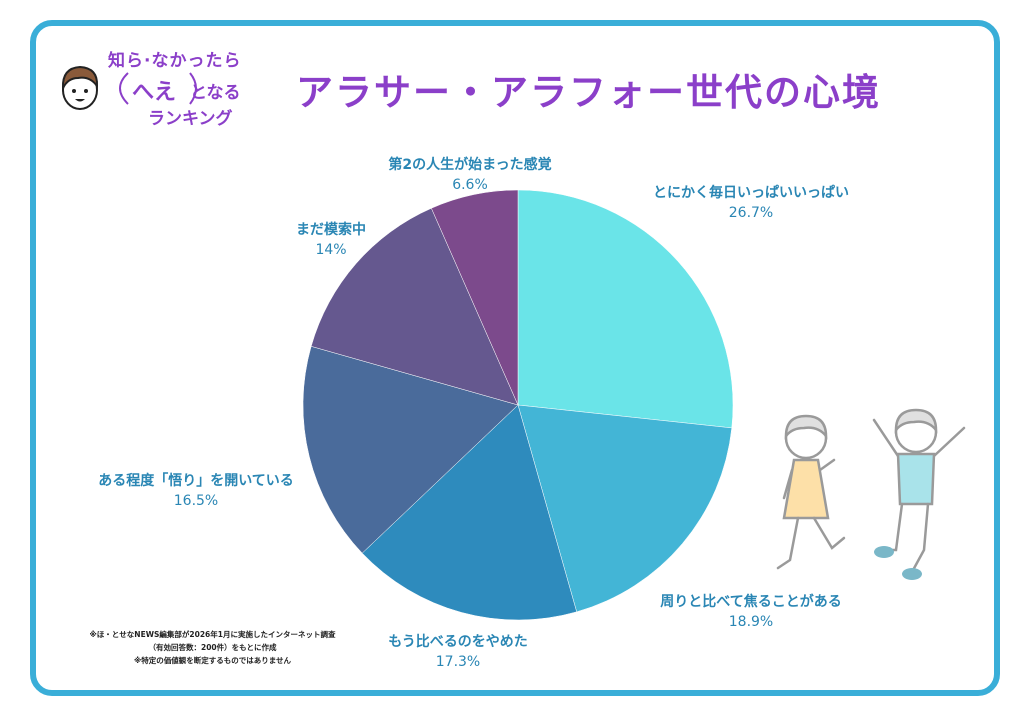 This screenshot has width=1024, height=724. I want to click on footnote-line-1: ※ほ・とせなNEWS編集部が2026年1月に実施したインターネット調査, so click(212, 634).